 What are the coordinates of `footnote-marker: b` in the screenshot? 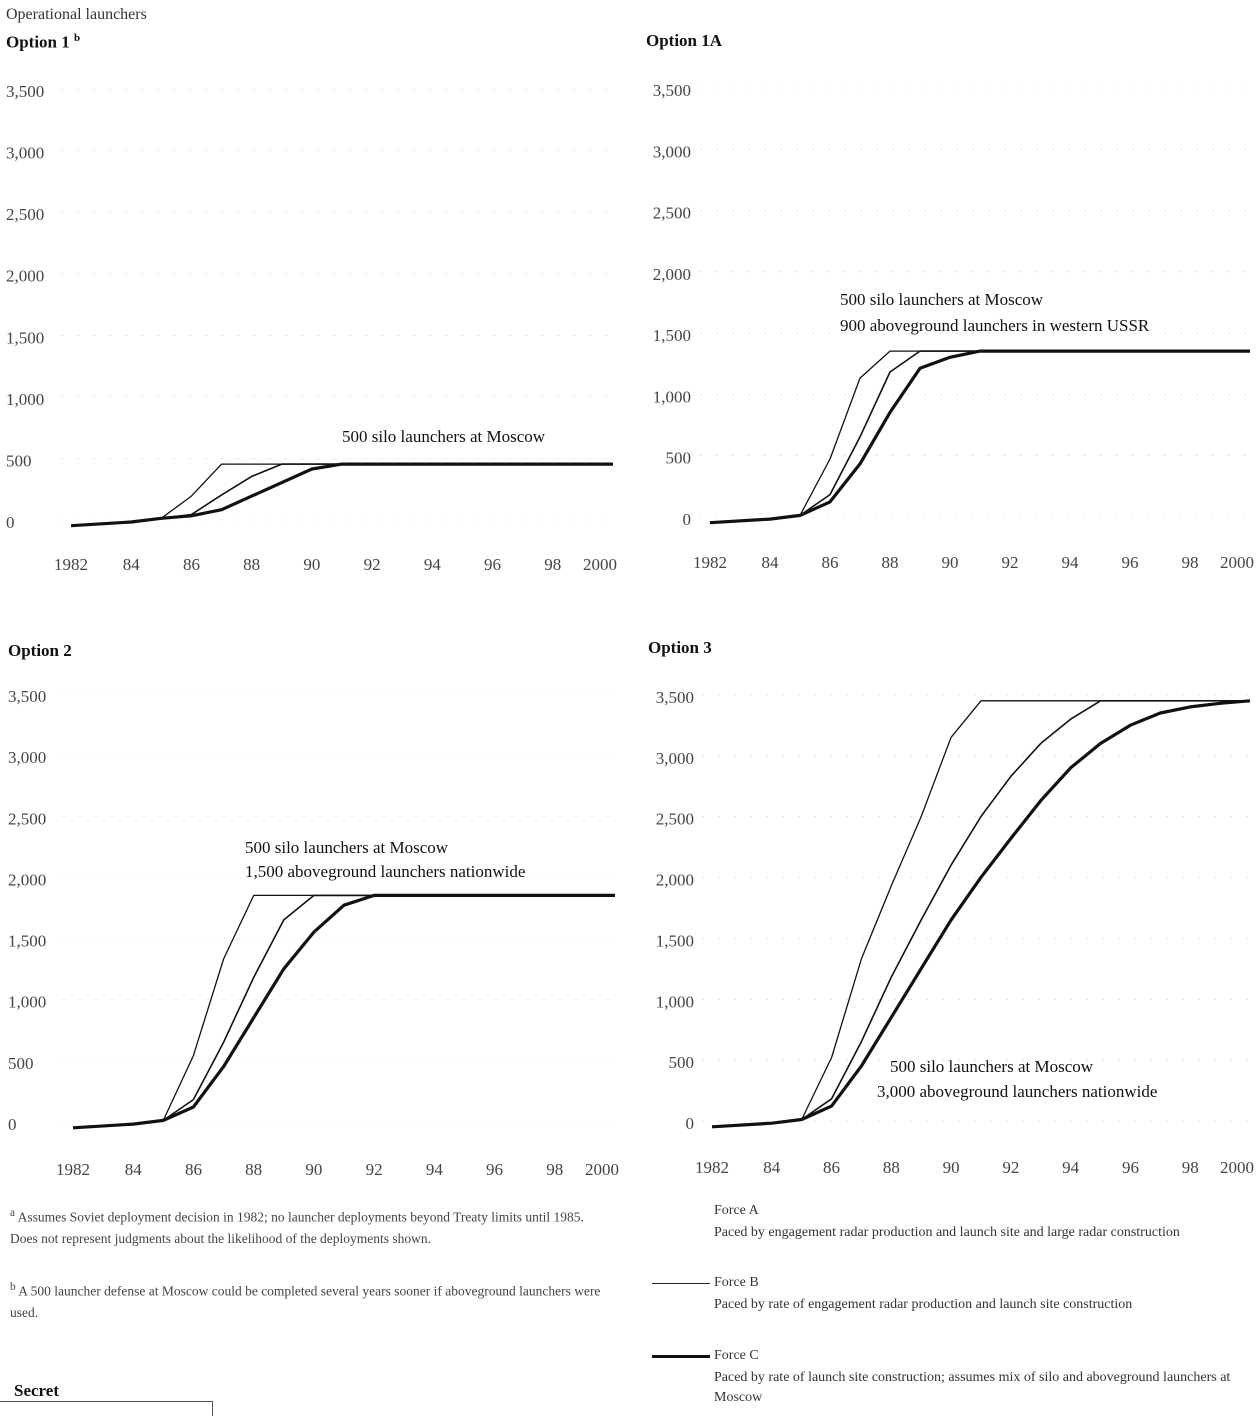 It's located at (13, 1287).